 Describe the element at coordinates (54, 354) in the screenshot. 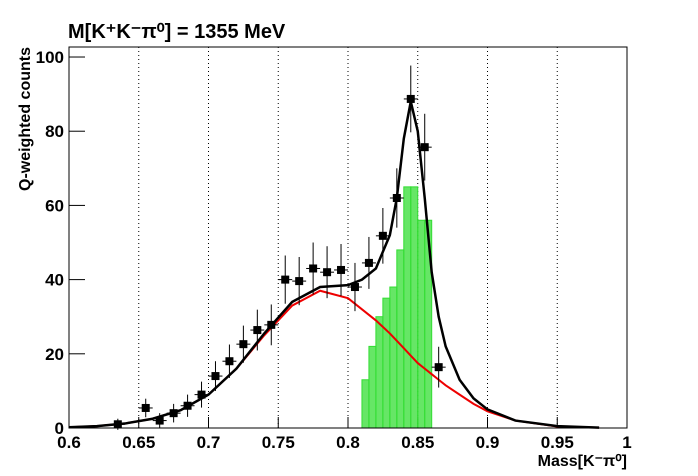

I see `y-tick-label: 20` at that location.